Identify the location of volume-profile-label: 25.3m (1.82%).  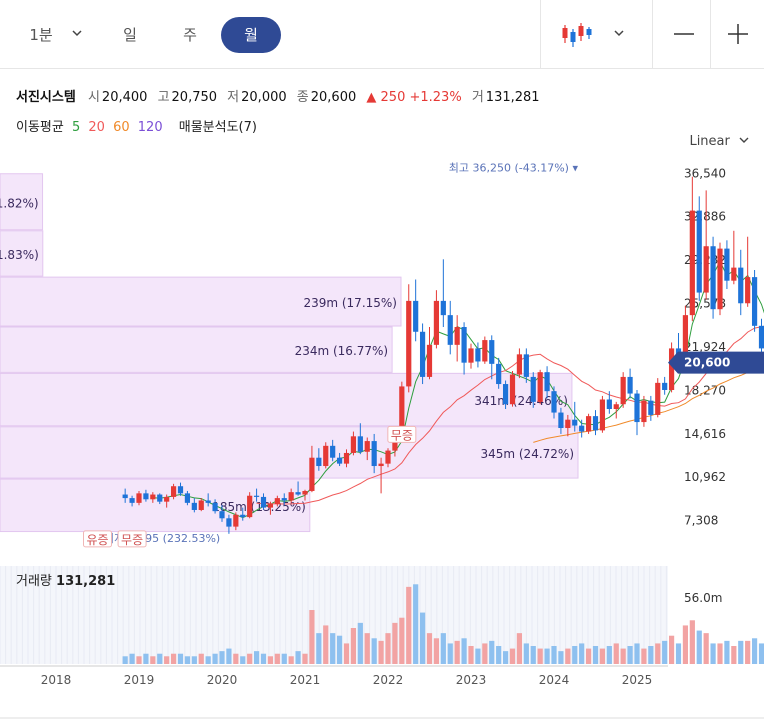
(19, 203).